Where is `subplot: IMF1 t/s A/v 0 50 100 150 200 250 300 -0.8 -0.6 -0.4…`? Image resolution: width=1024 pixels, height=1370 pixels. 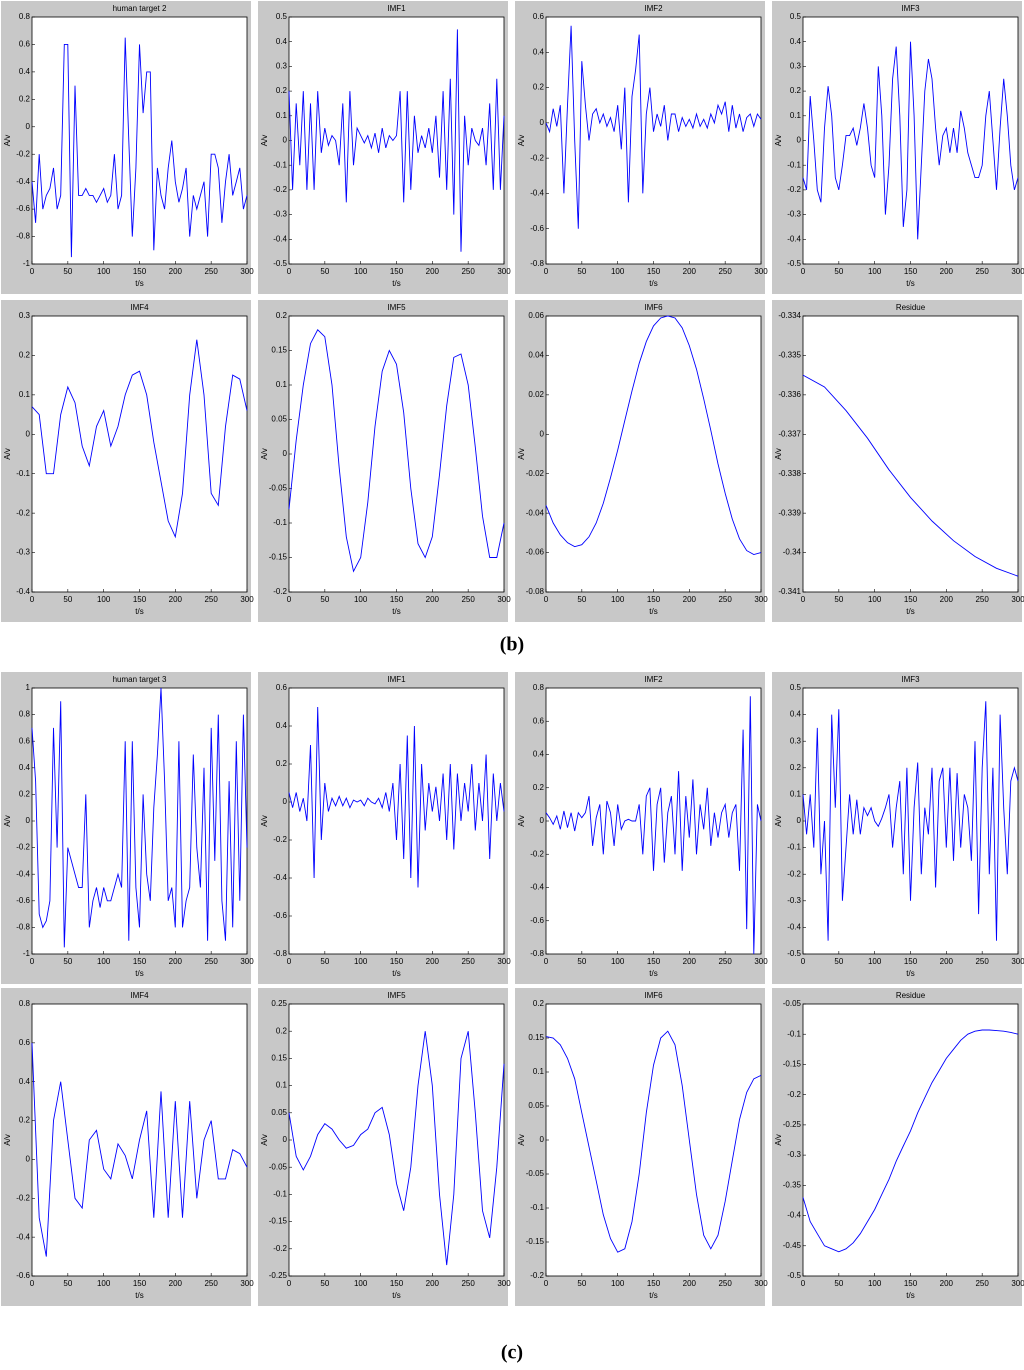 subplot: IMF1 t/s A/v 0 50 100 150 200 250 300 -0.8 -0.6 -0.4… is located at coordinates (384, 828).